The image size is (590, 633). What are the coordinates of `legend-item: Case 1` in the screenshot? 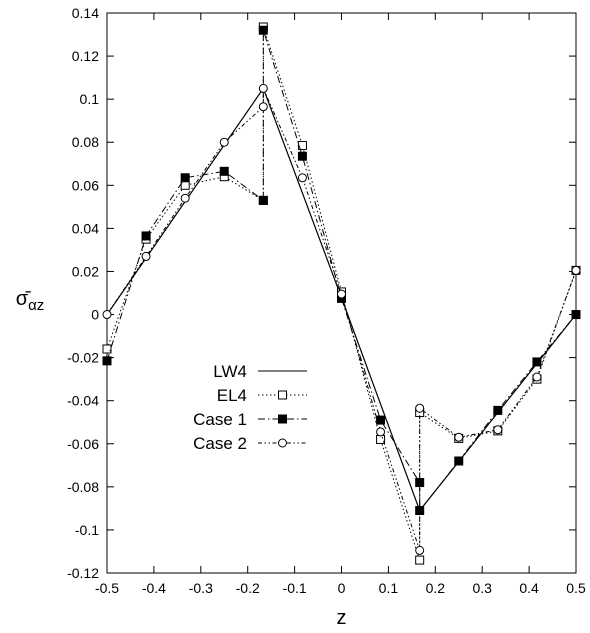 It's located at (250, 419).